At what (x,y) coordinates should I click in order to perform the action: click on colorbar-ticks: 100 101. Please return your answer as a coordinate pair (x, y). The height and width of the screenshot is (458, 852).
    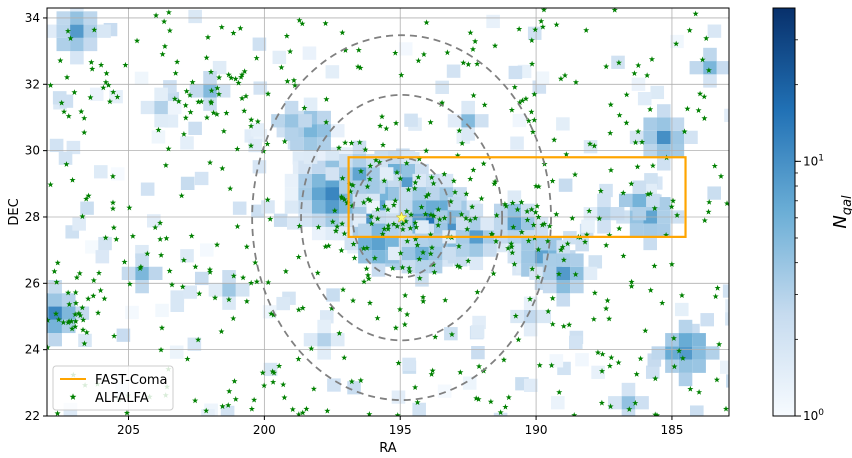
    Looking at the image, I should click on (809, 231).